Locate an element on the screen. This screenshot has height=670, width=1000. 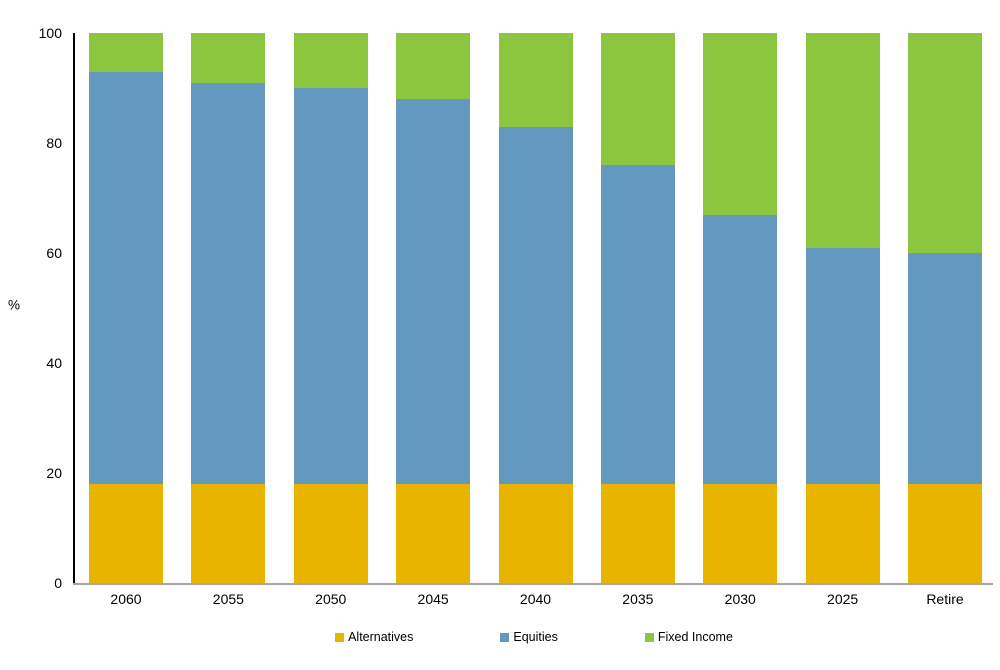
bar-2060 is located at coordinates (126, 308).